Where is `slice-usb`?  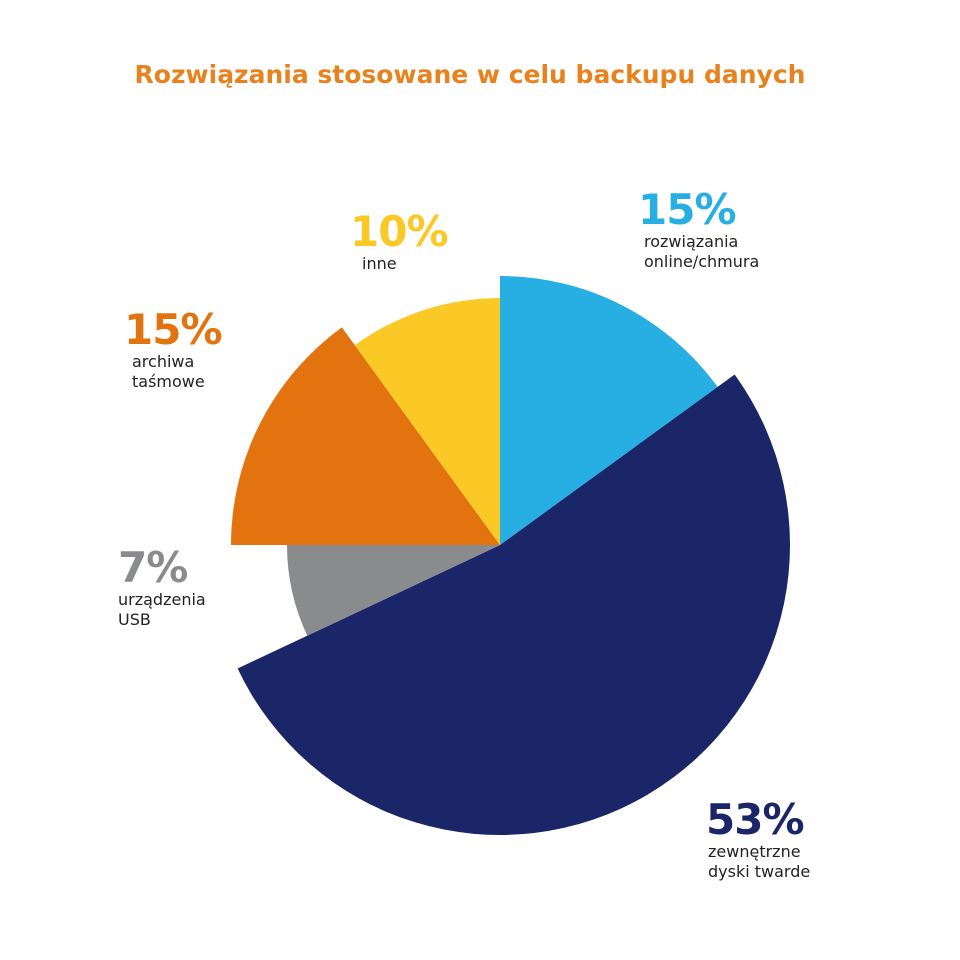
slice-usb is located at coordinates (393, 590).